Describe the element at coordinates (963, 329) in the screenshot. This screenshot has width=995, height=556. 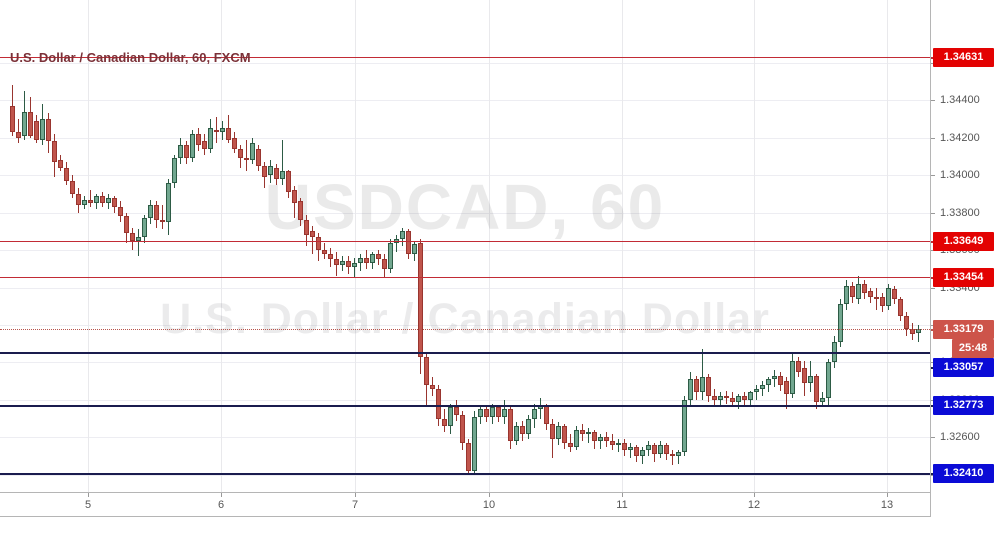
I see `last-price-badge: 1.33179` at that location.